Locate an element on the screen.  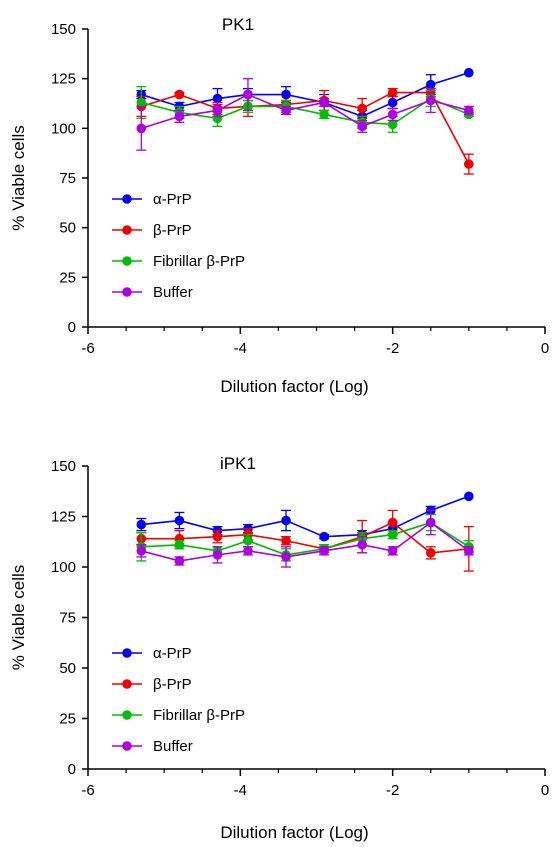
chart-title: PK1 is located at coordinates (238, 24).